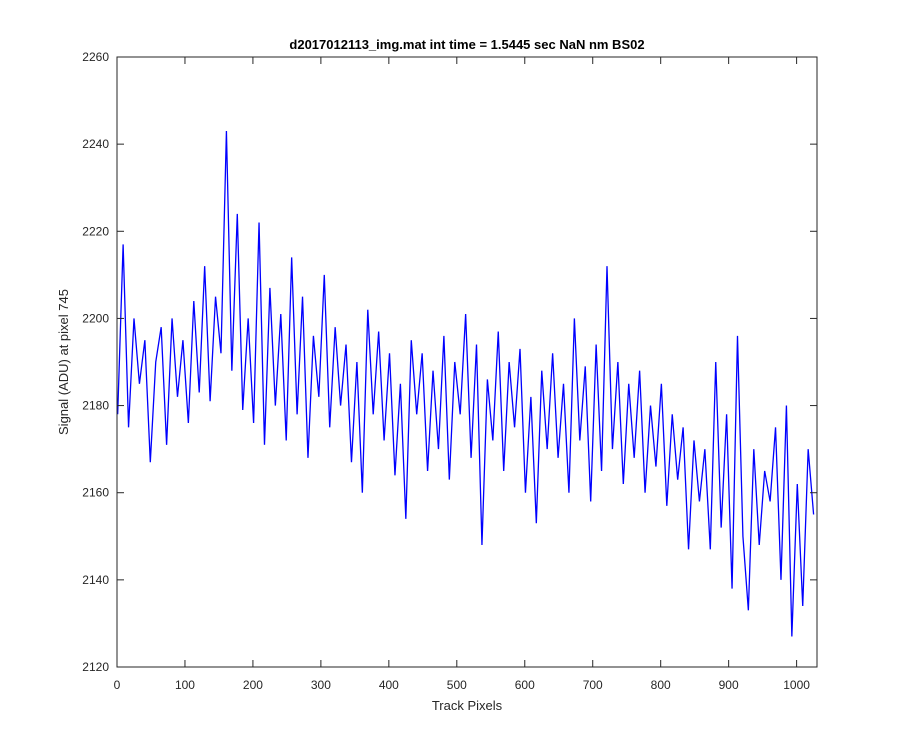  Describe the element at coordinates (117, 685) in the screenshot. I see `x-tick-label: 0` at that location.